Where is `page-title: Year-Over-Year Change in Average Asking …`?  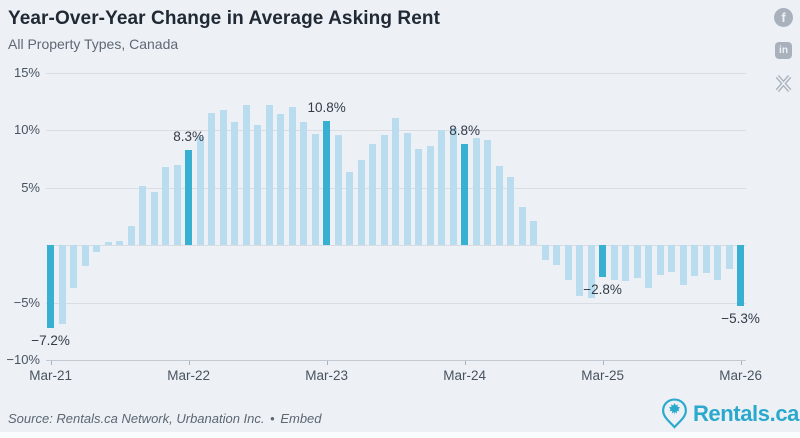
page-title: Year-Over-Year Change in Average Asking … is located at coordinates (224, 18).